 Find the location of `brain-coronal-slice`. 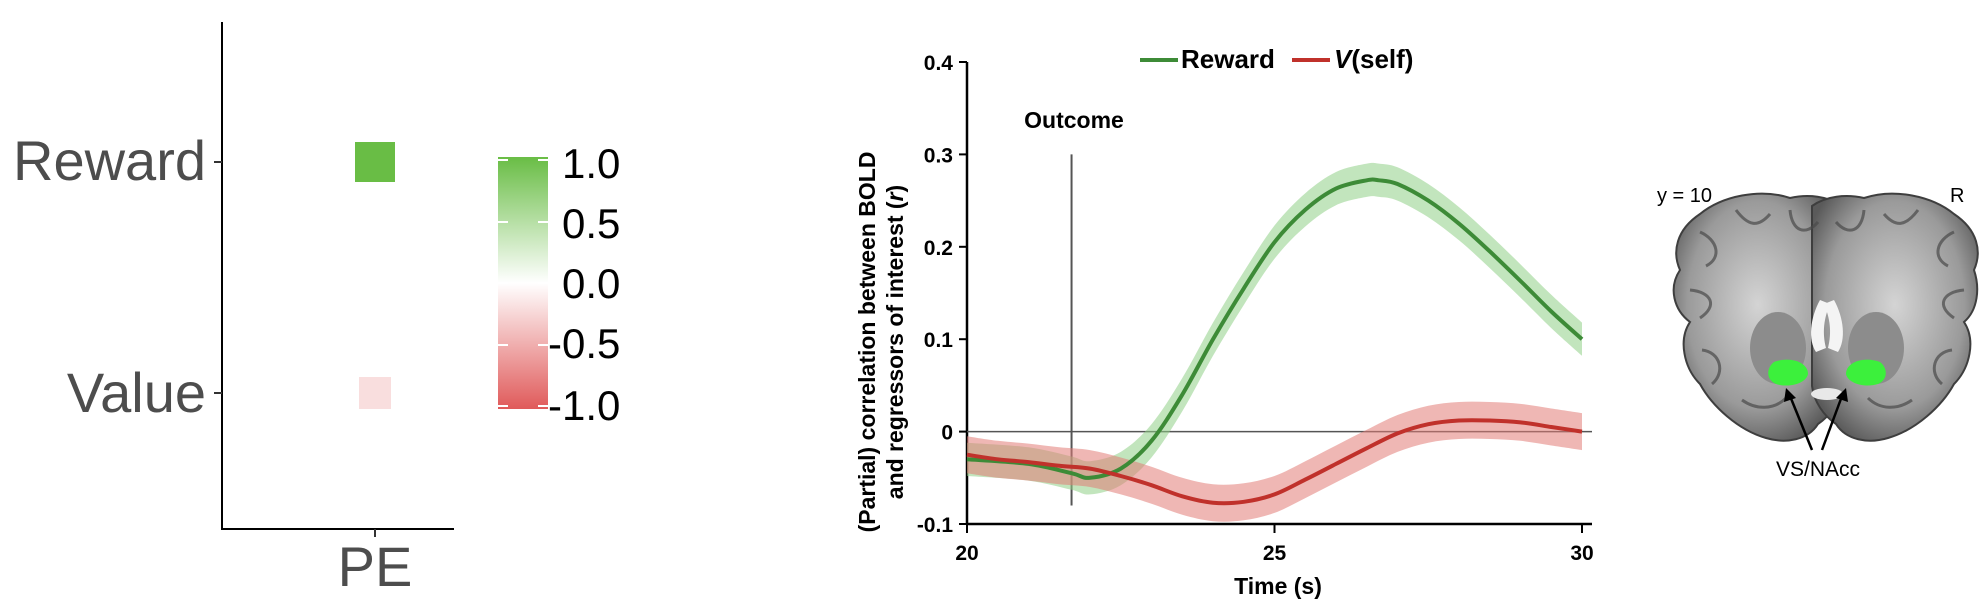

brain-coronal-slice is located at coordinates (1825, 317).